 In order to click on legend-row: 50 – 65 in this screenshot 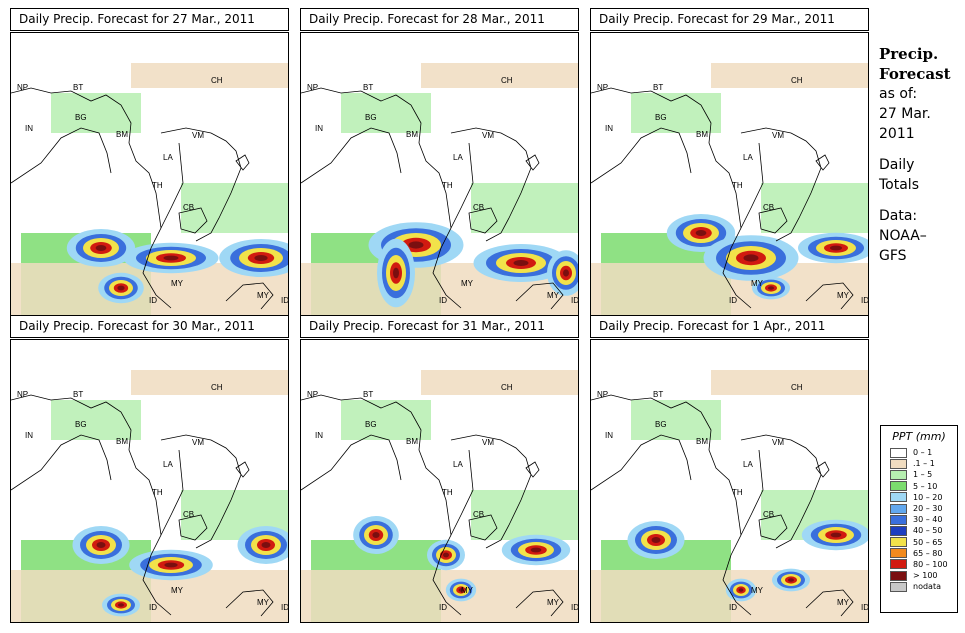, I will do `click(923, 542)`.